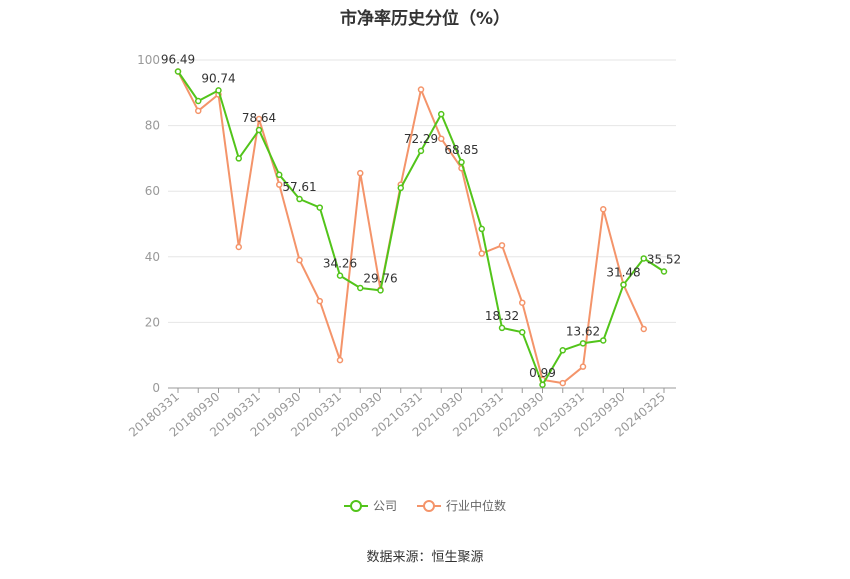 Image resolution: width=850 pixels, height=579 pixels. What do you see at coordinates (299, 187) in the screenshot?
I see `data-label: 57.61` at bounding box center [299, 187].